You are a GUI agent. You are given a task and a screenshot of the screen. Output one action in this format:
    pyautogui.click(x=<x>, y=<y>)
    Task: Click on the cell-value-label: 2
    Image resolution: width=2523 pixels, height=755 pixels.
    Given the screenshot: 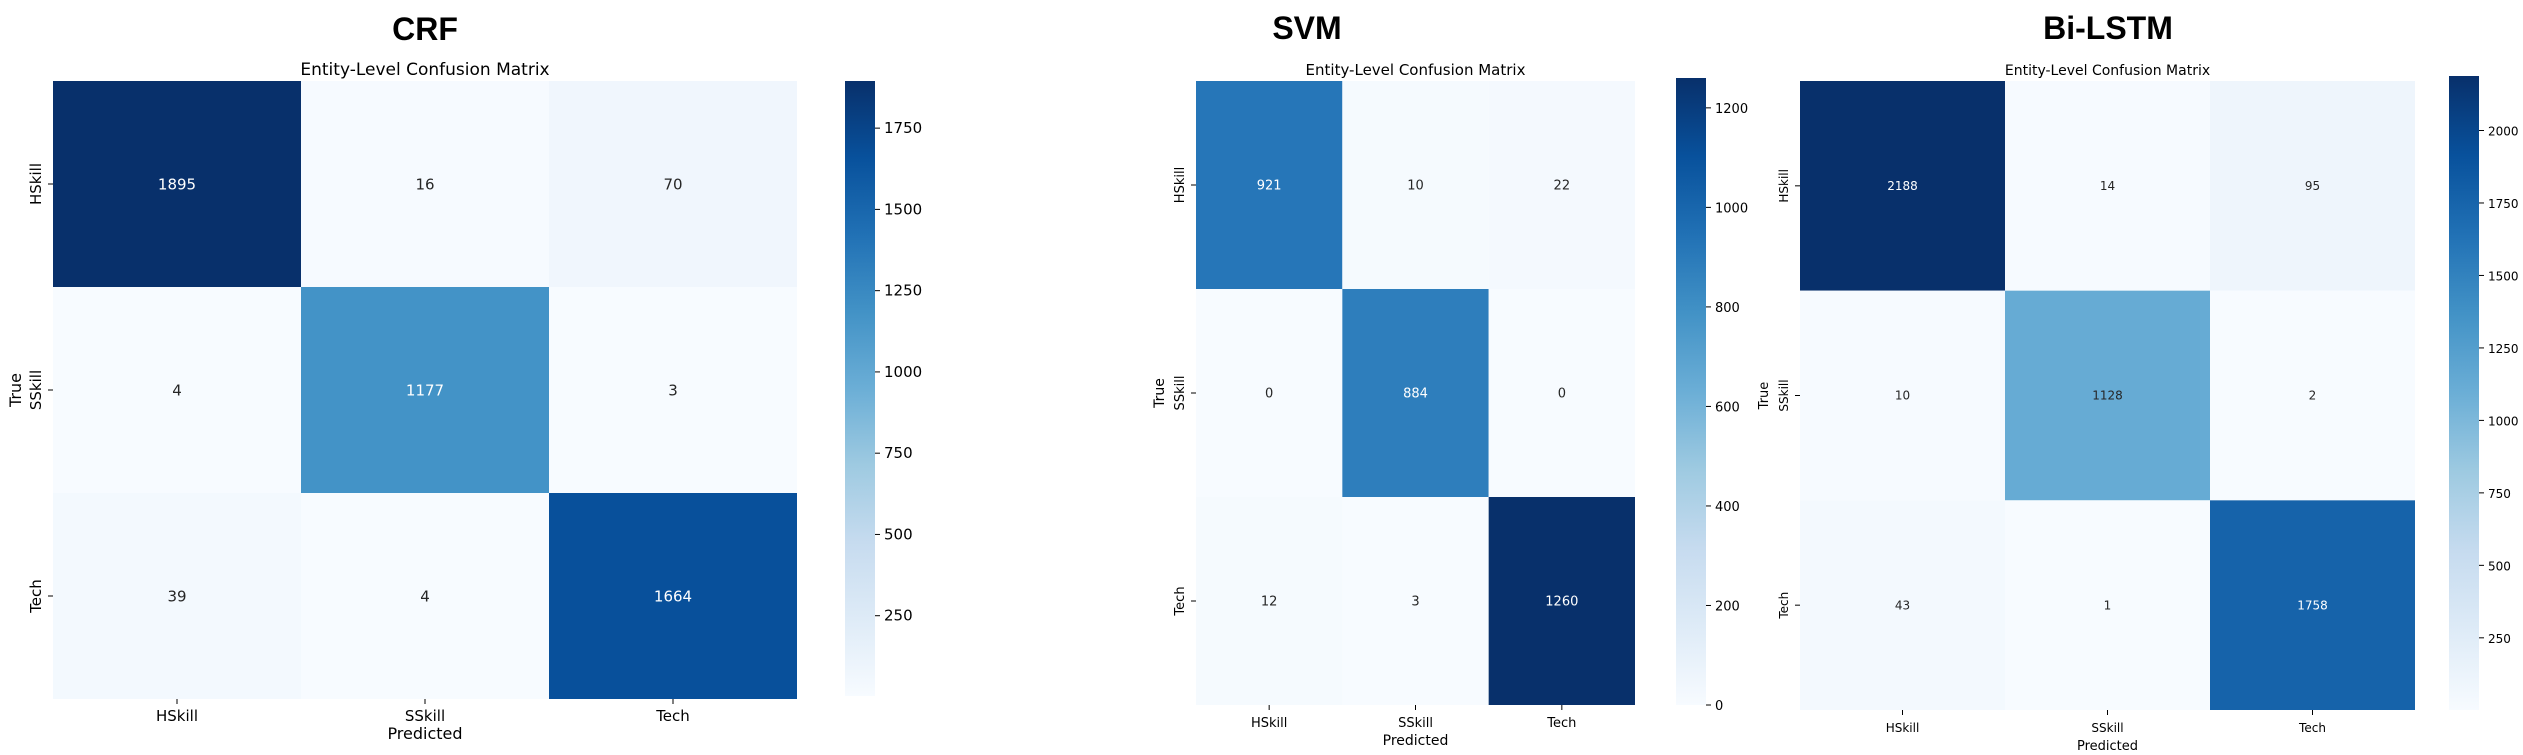 What is the action you would take?
    pyautogui.click(x=2313, y=396)
    